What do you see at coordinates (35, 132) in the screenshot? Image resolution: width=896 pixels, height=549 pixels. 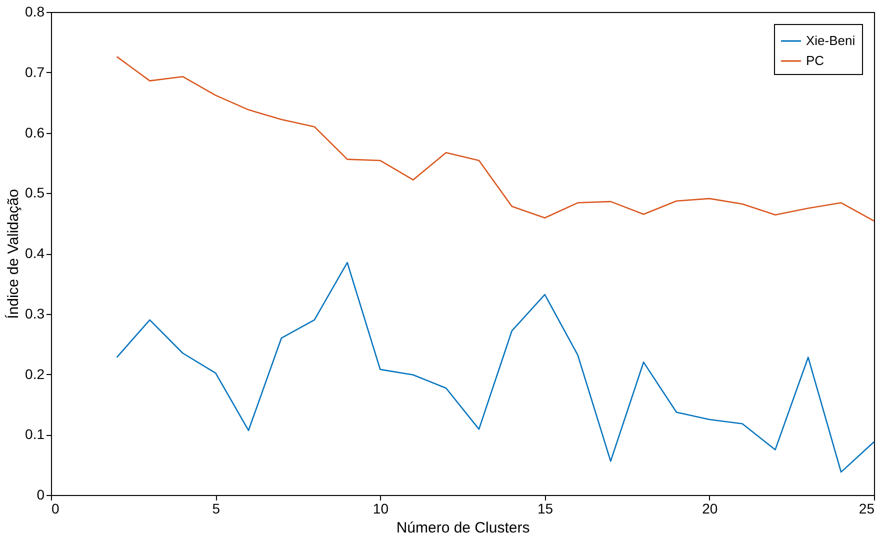 I see `y-tick-label: 0.6` at bounding box center [35, 132].